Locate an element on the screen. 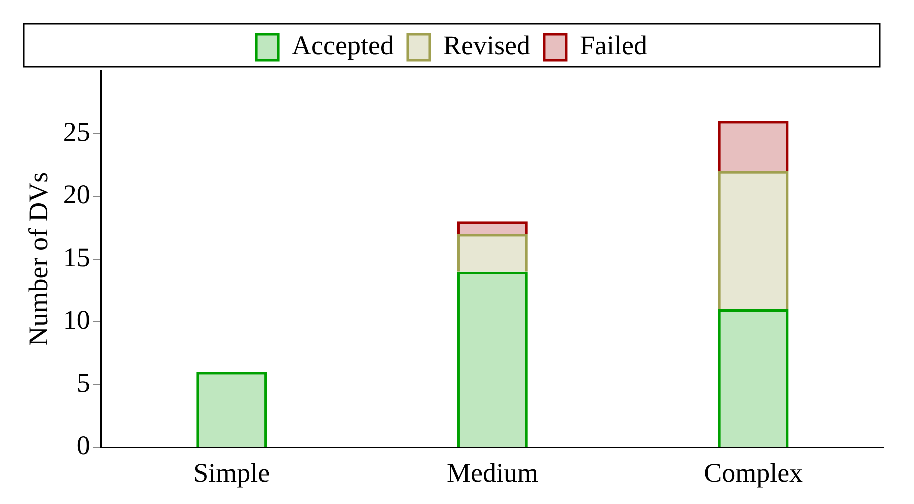 This screenshot has width=914, height=504. y-tick-label: 15 is located at coordinates (76, 257).